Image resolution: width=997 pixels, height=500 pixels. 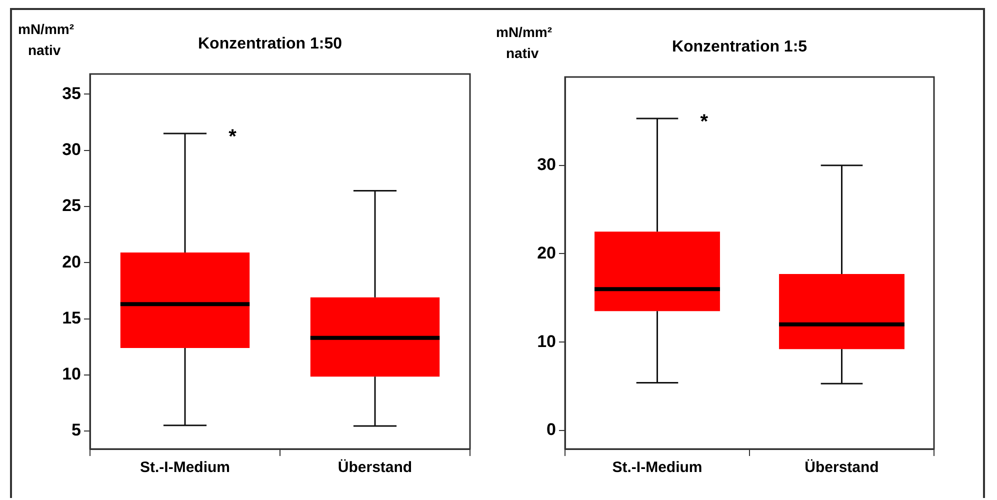 I want to click on y-tick-label: 25, so click(x=71, y=206).